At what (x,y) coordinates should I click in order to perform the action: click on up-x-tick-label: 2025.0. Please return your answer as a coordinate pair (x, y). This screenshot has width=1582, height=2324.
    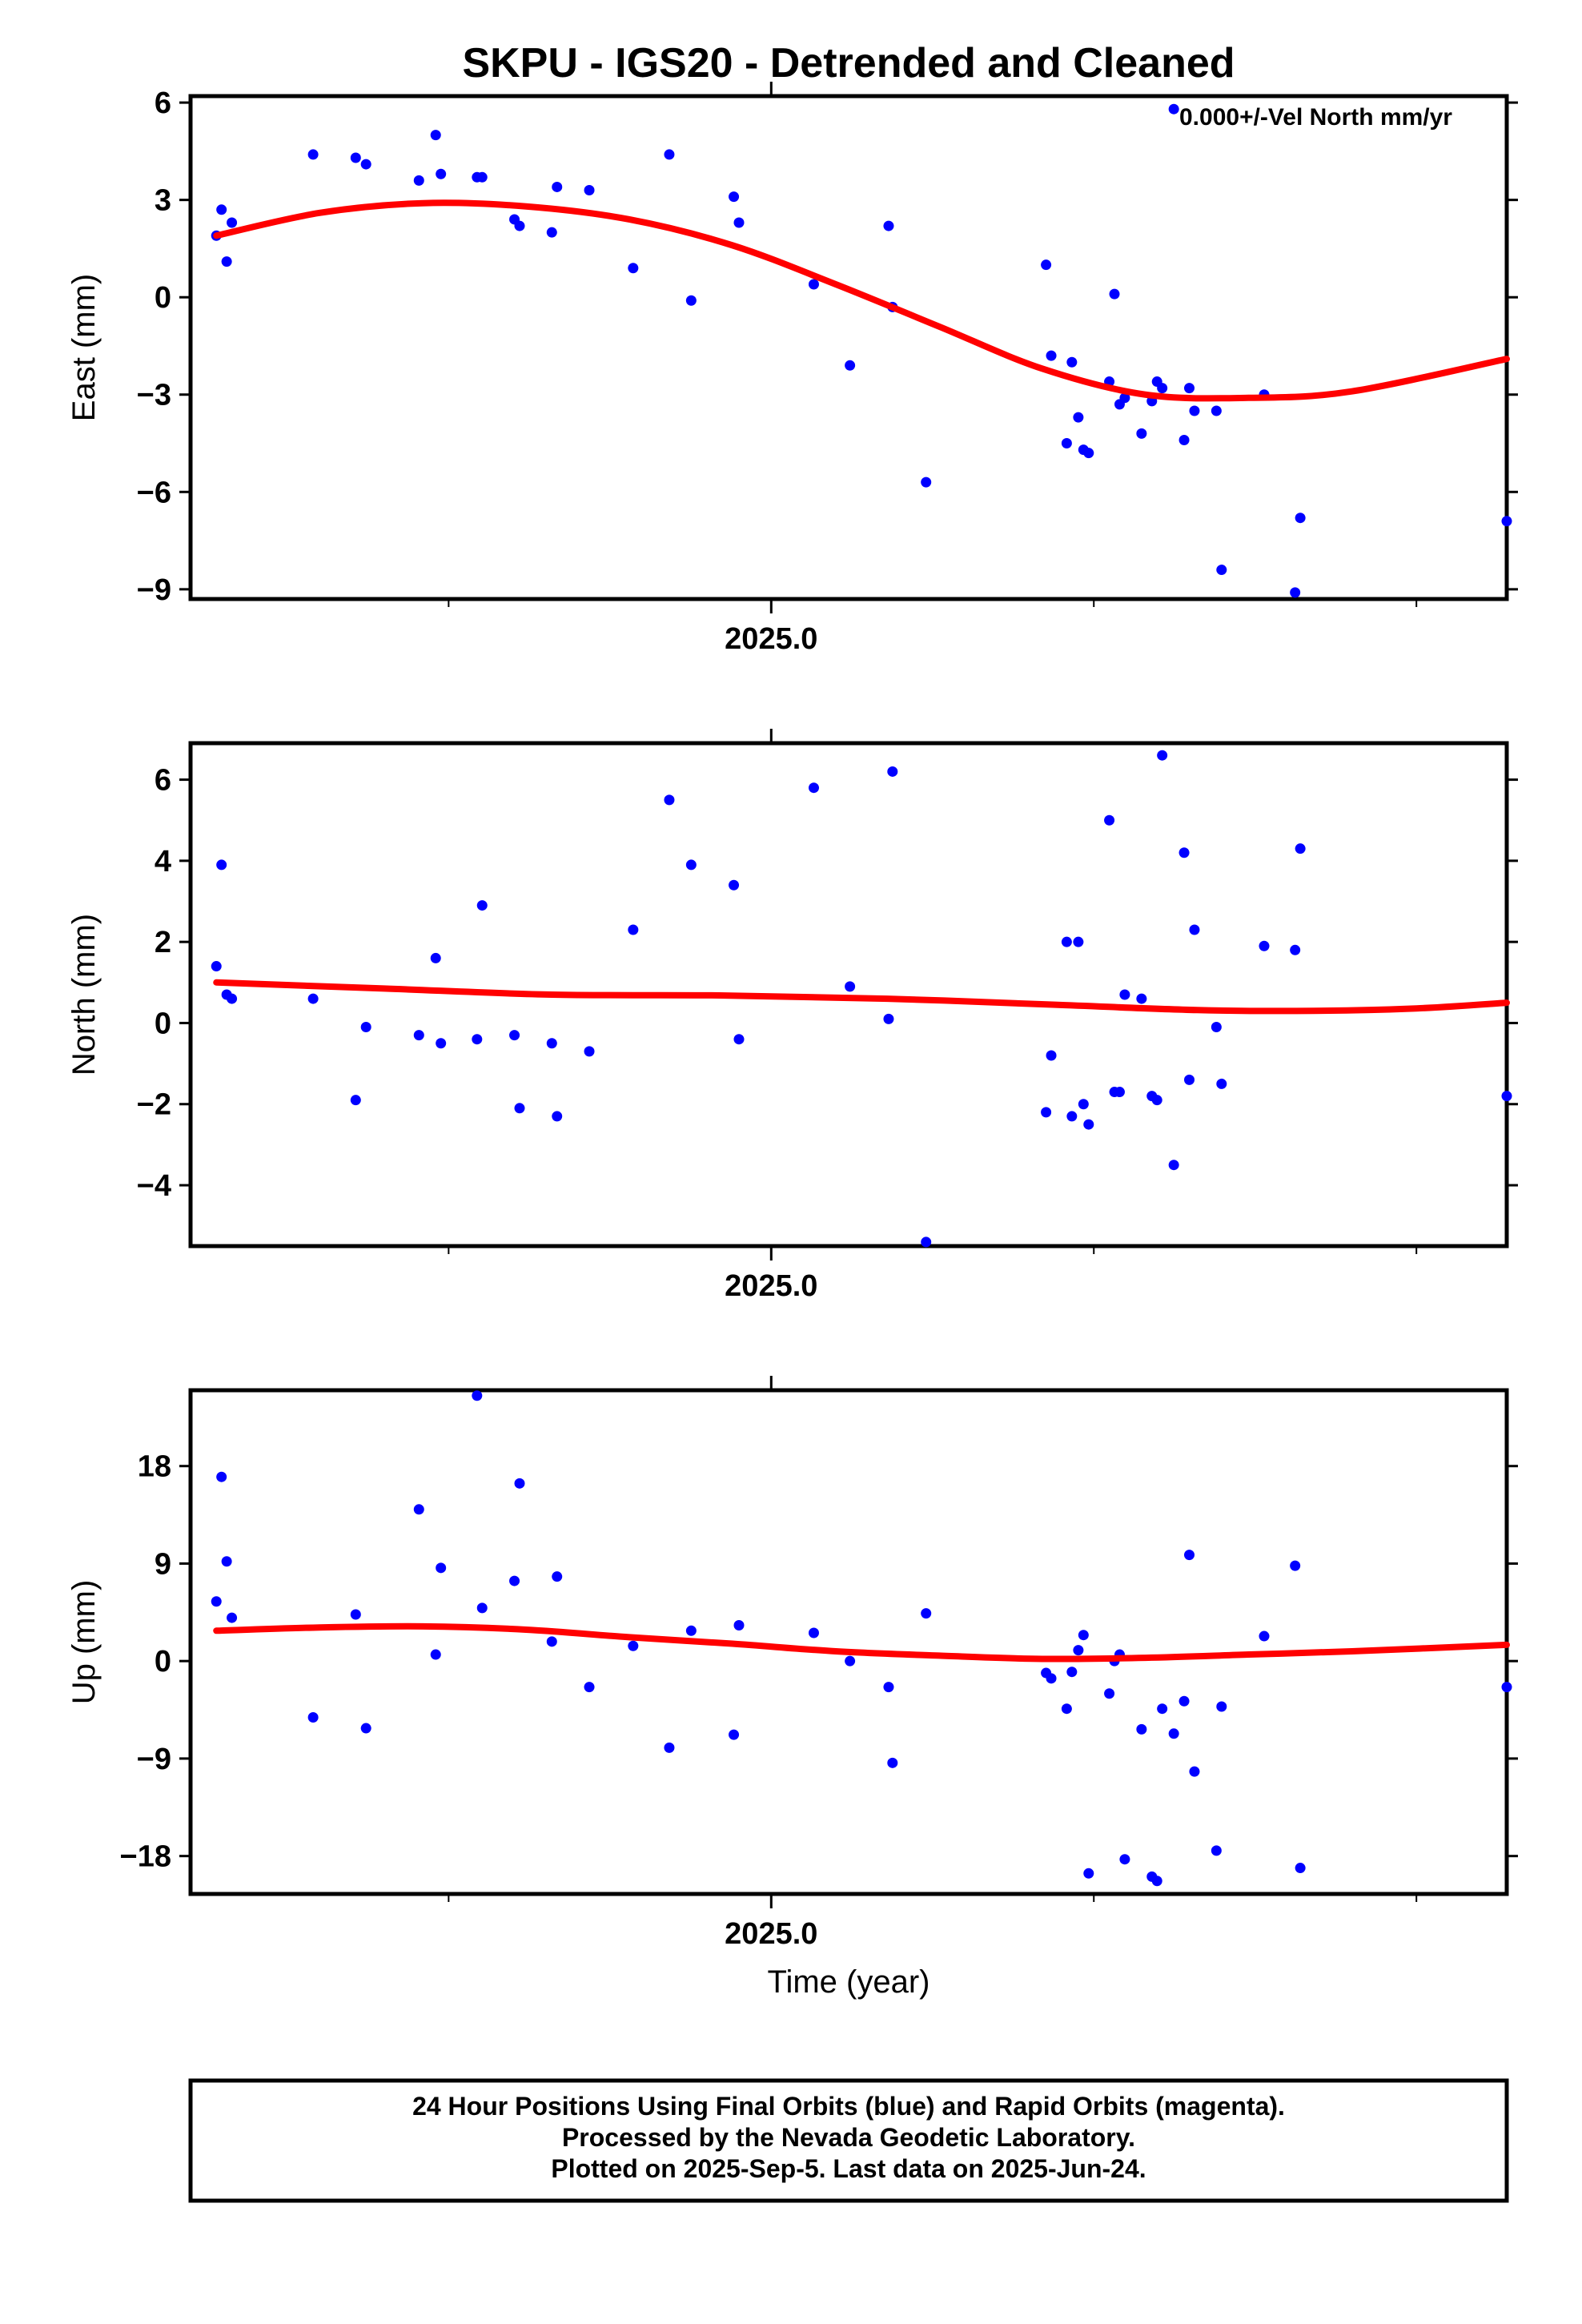
    Looking at the image, I should click on (771, 1934).